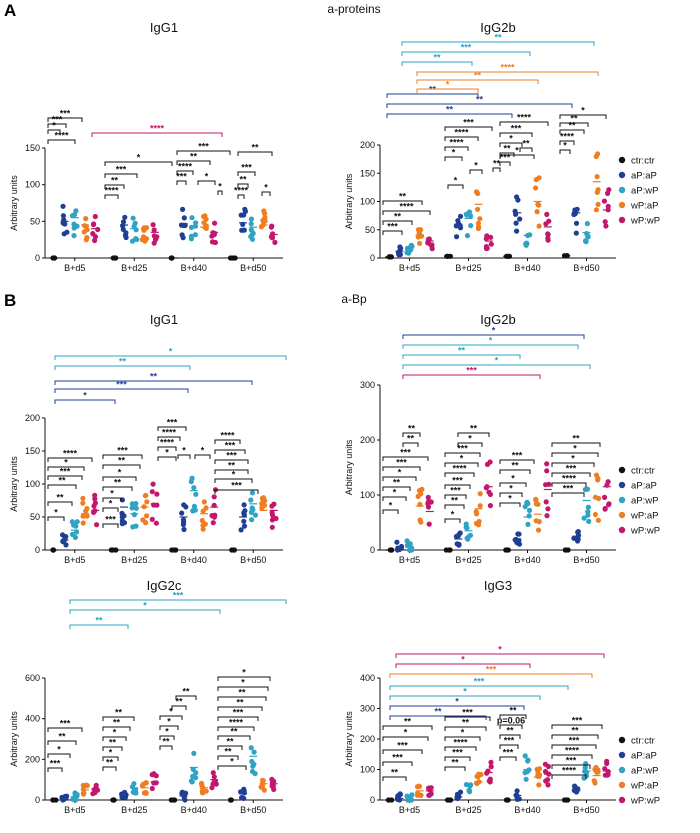 Image resolution: width=700 pixels, height=833 pixels. Describe the element at coordinates (644, 176) in the screenshot. I see `legend-label-ap-ap: aP:aP` at that location.